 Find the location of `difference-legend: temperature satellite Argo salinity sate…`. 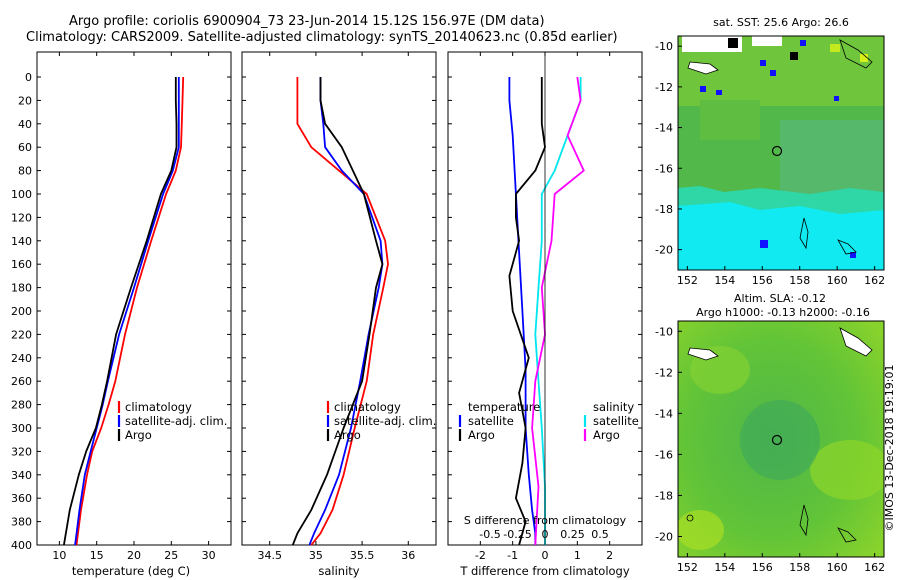

difference-legend: temperature satellite Argo salinity sate… is located at coordinates (548, 421).